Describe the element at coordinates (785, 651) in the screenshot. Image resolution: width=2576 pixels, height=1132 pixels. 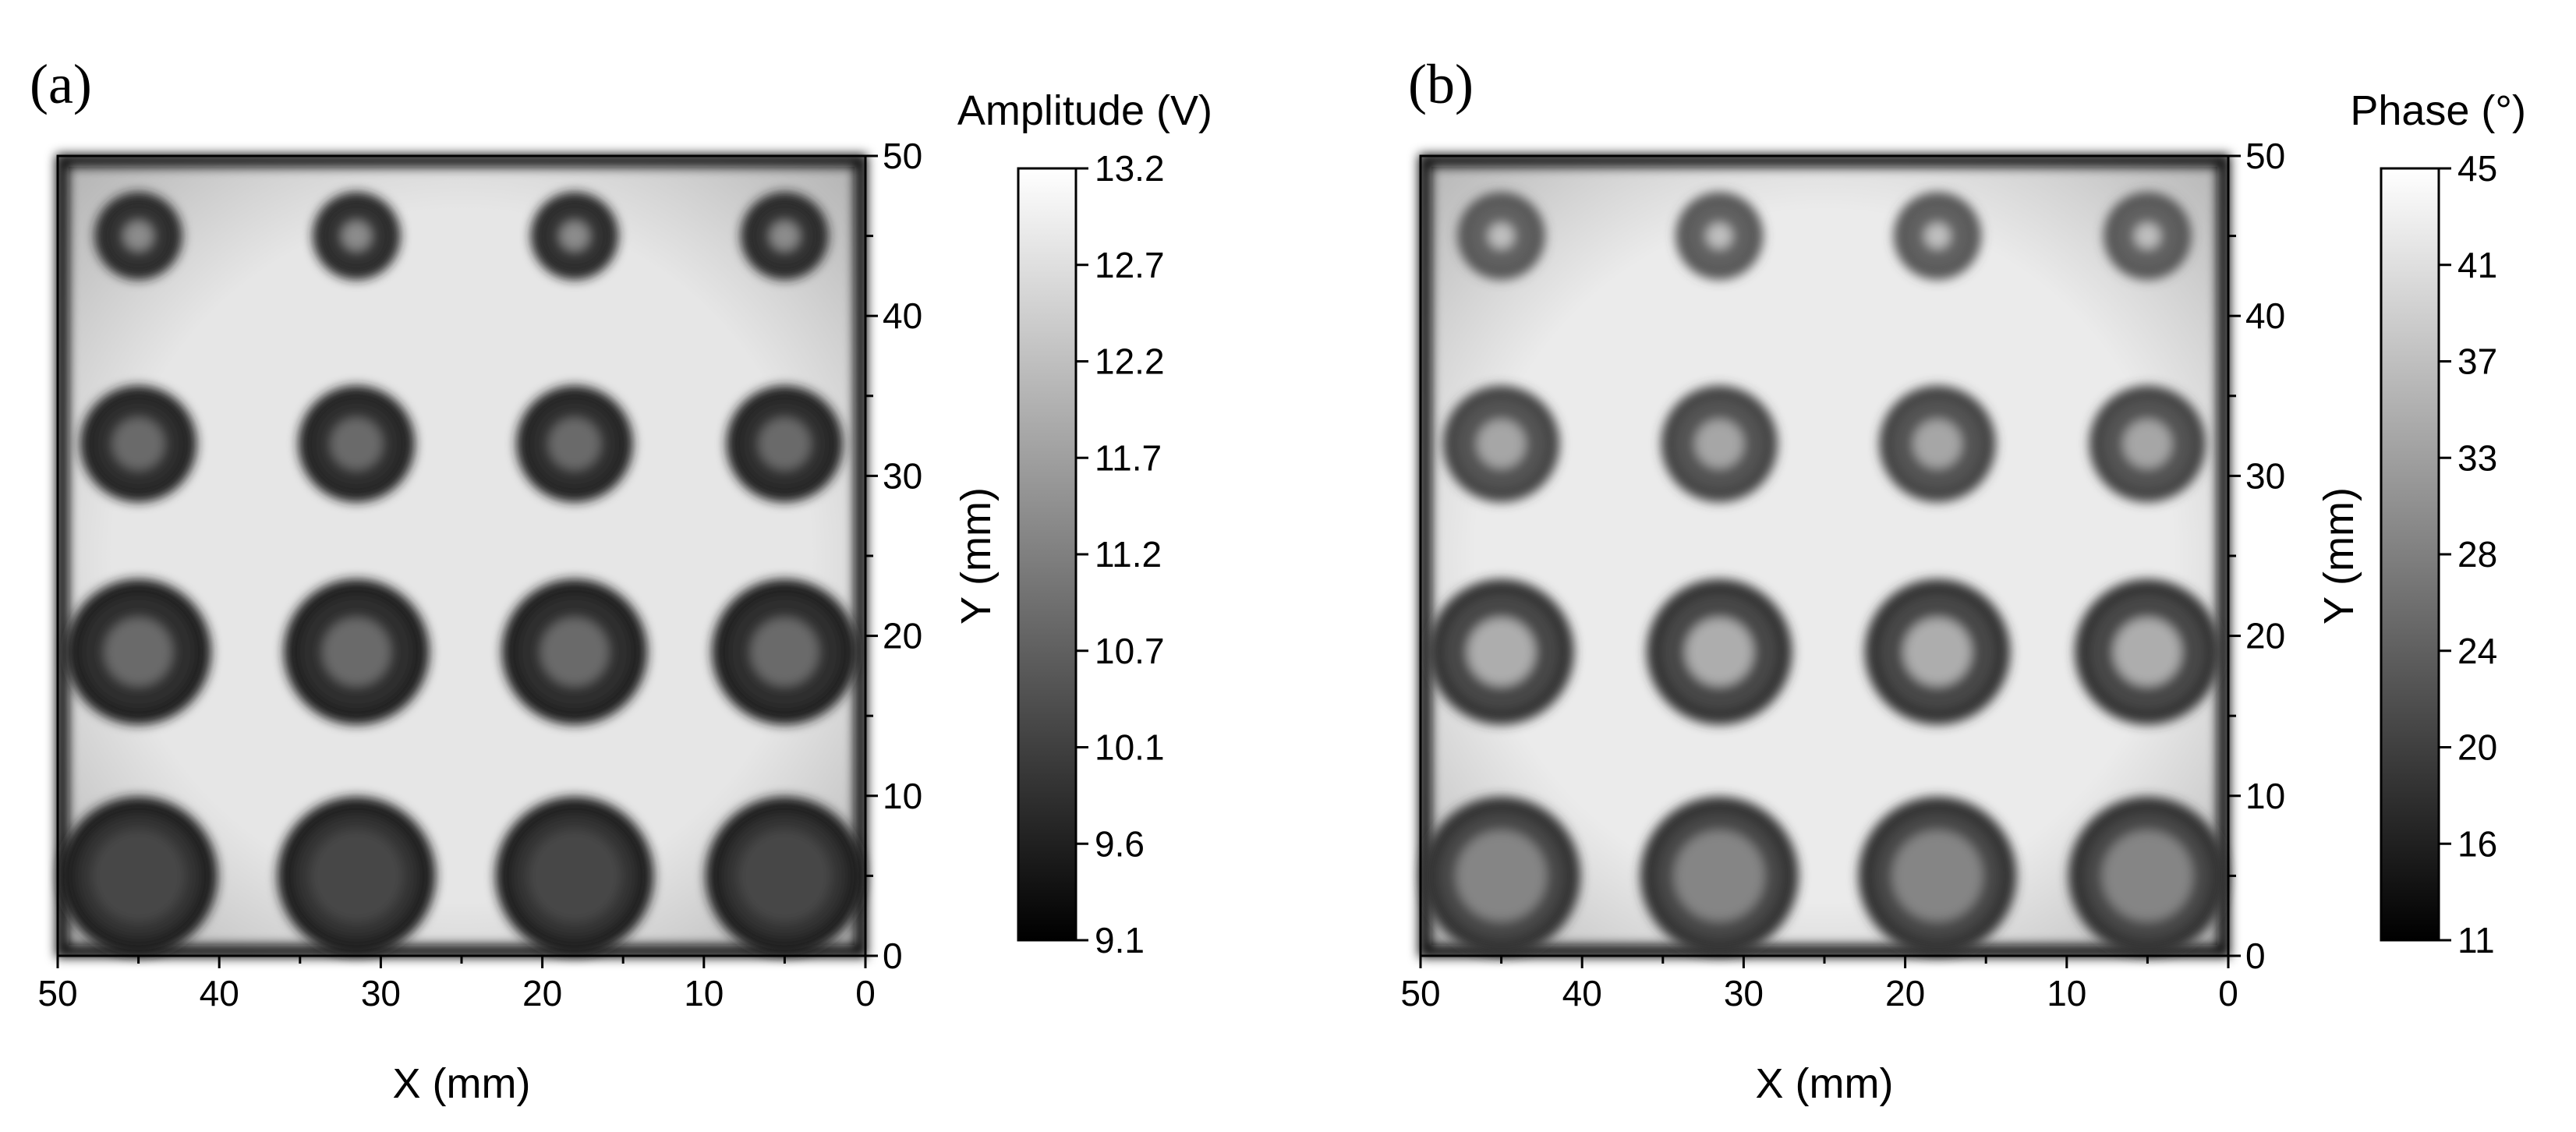
I see `defect-spot-a-r2-c3` at that location.